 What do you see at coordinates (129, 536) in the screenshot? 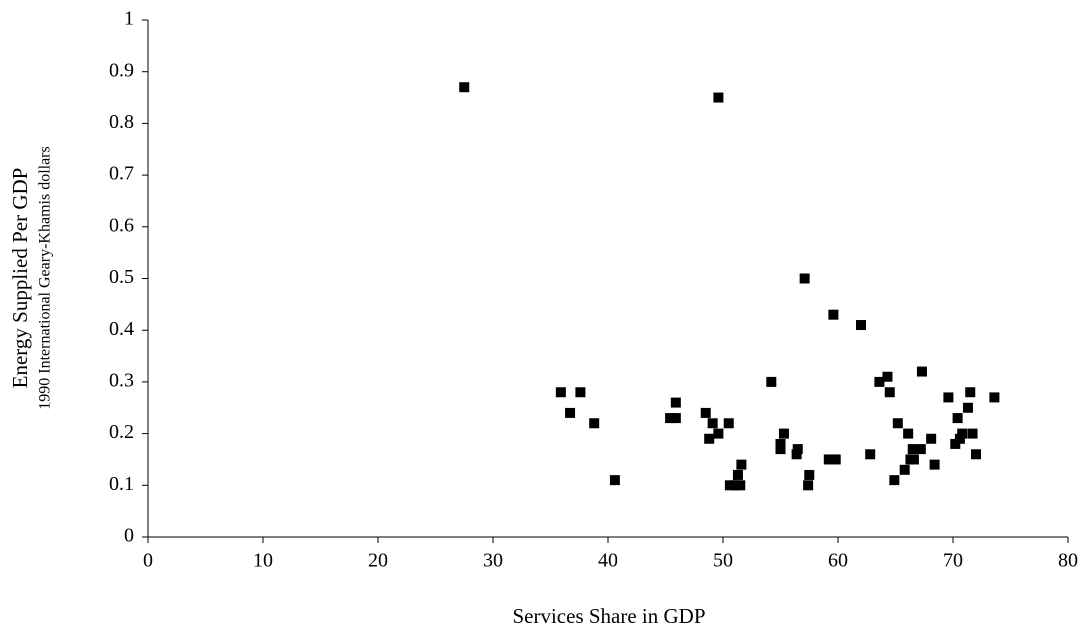
I see `y-tick-label: 0` at bounding box center [129, 536].